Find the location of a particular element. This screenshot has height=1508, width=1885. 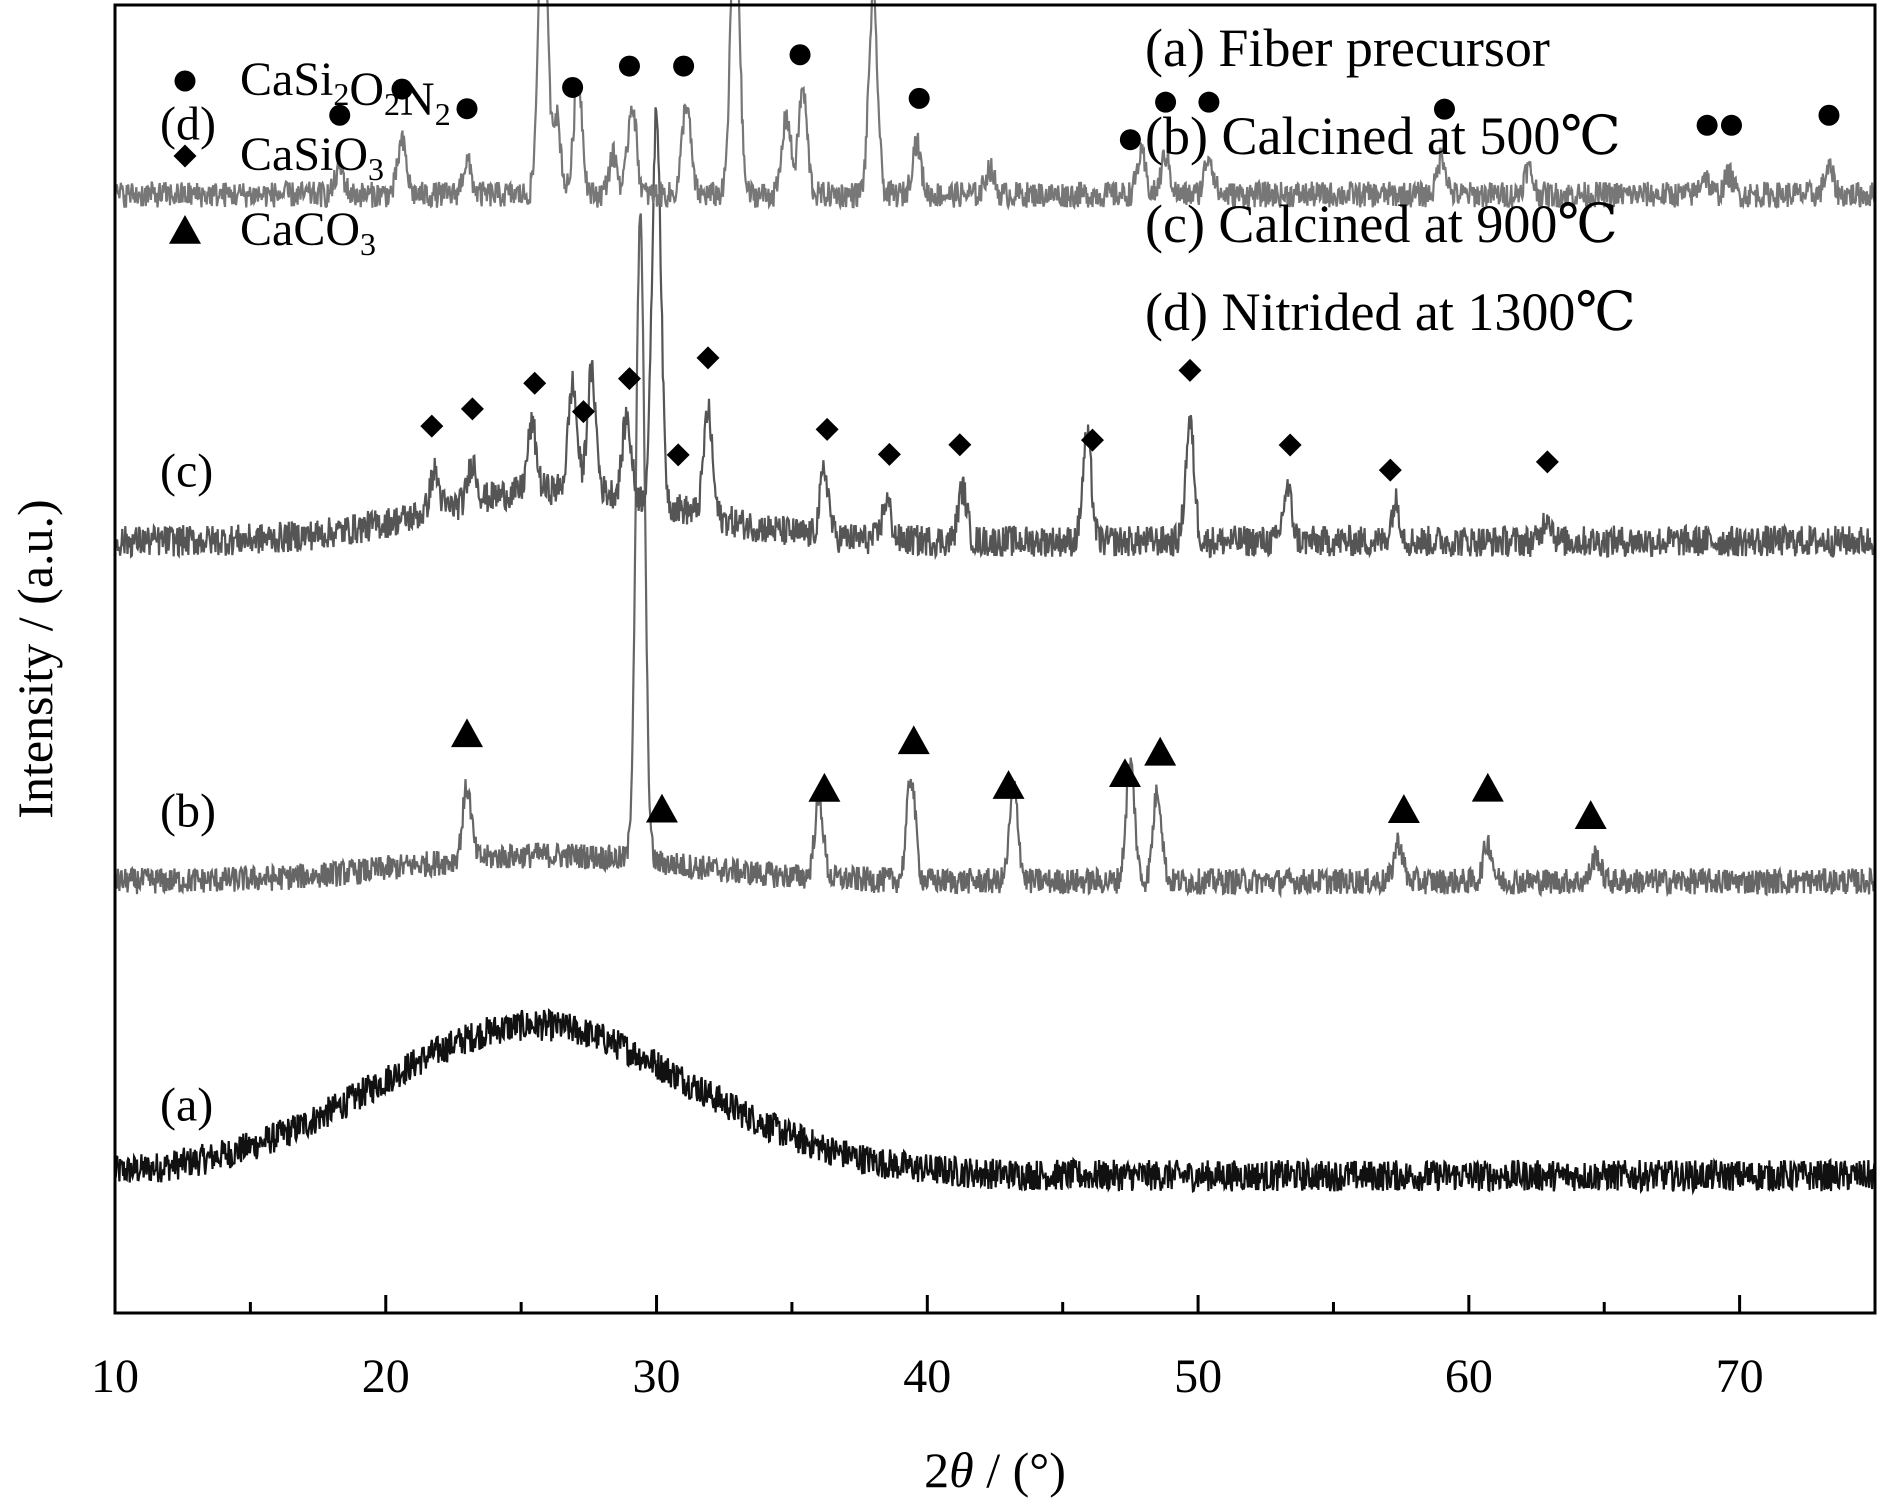

phase-legend-text: N is located at coordinates (417, 99).